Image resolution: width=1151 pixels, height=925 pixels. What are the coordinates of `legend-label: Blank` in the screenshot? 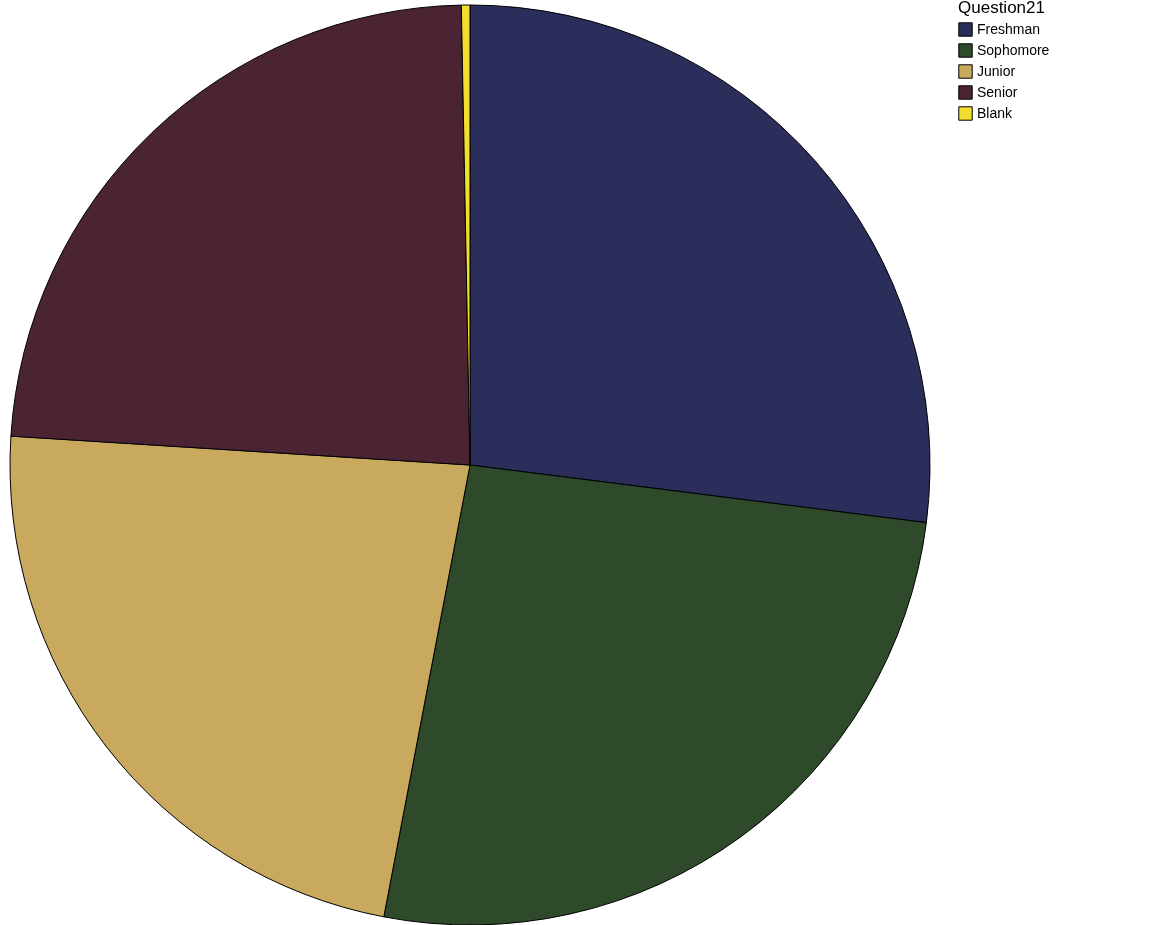 It's located at (995, 112).